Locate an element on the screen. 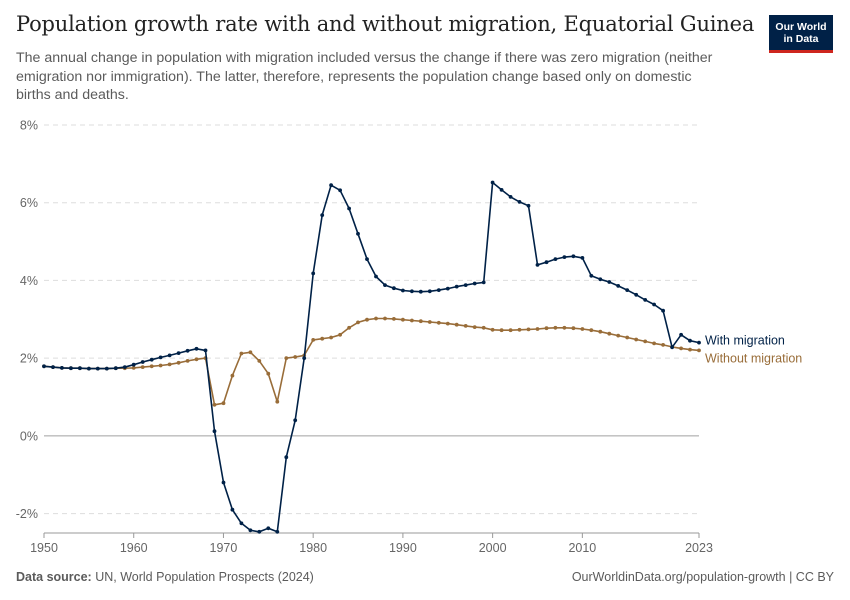 The image size is (850, 600). y-tick-label: 8% is located at coordinates (29, 126).